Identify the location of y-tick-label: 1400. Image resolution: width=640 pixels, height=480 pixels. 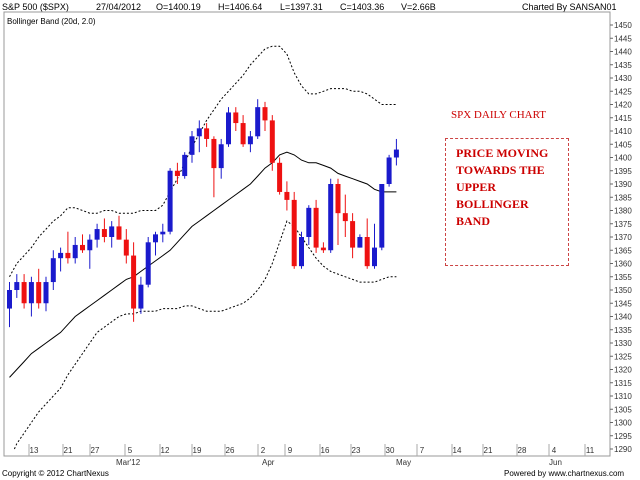
(623, 158).